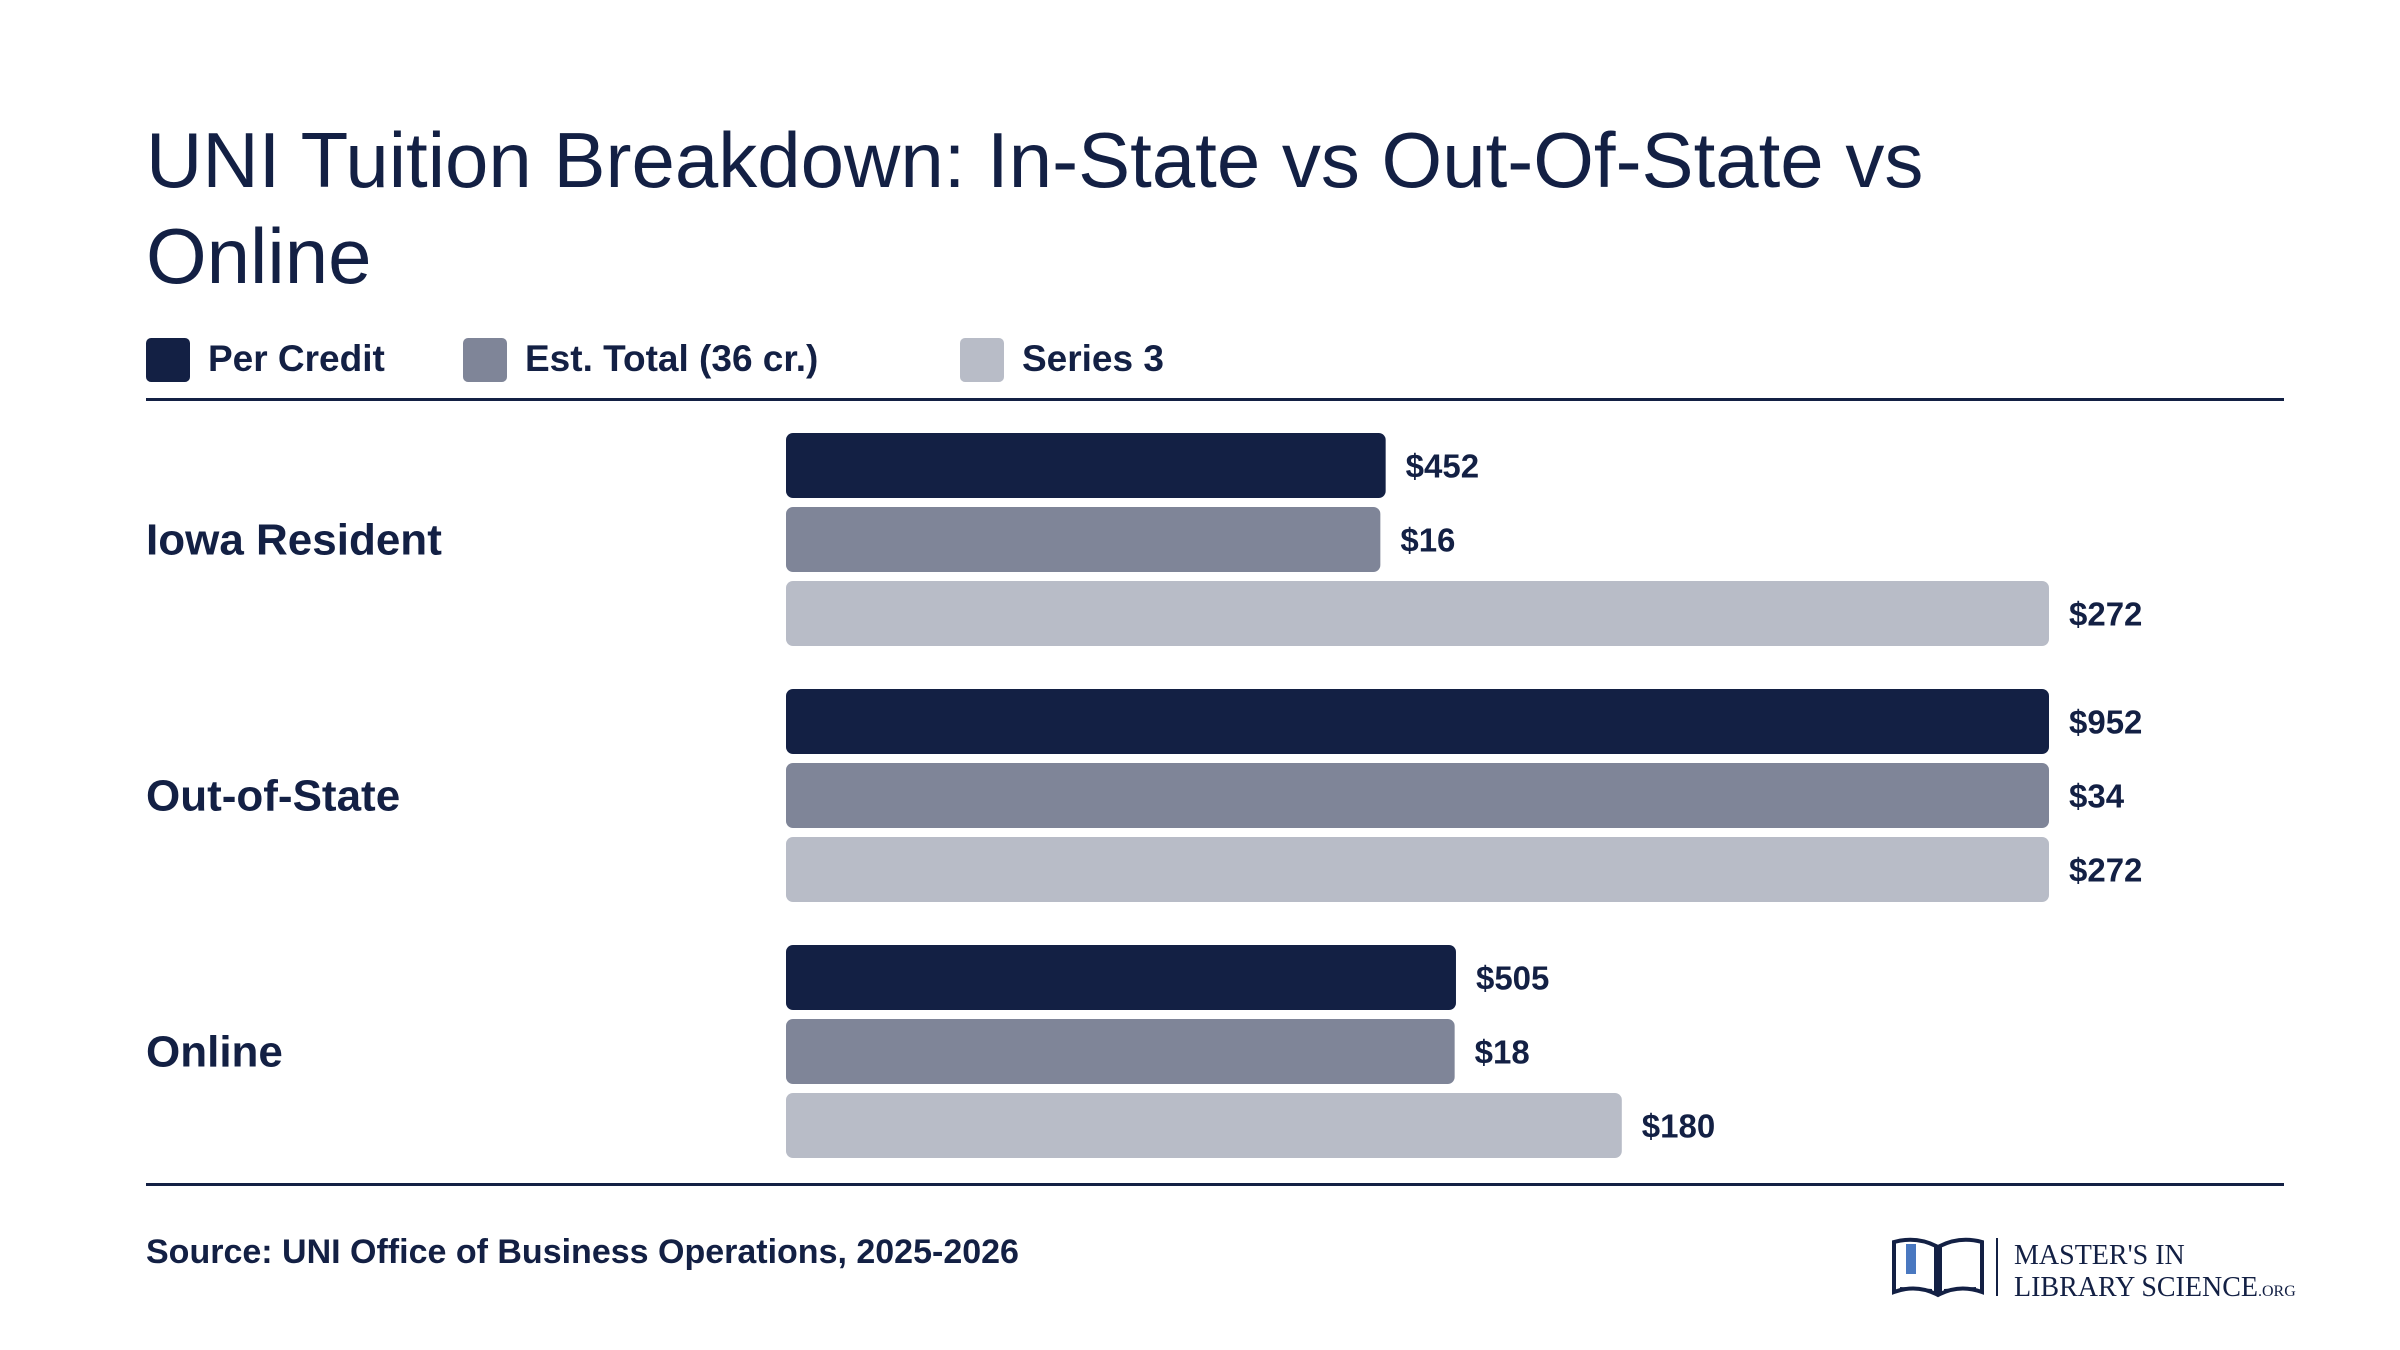 Image resolution: width=2400 pixels, height=1350 pixels. Describe the element at coordinates (672, 358) in the screenshot. I see `legend-label-est-total: Est. Total (36 cr.)` at that location.